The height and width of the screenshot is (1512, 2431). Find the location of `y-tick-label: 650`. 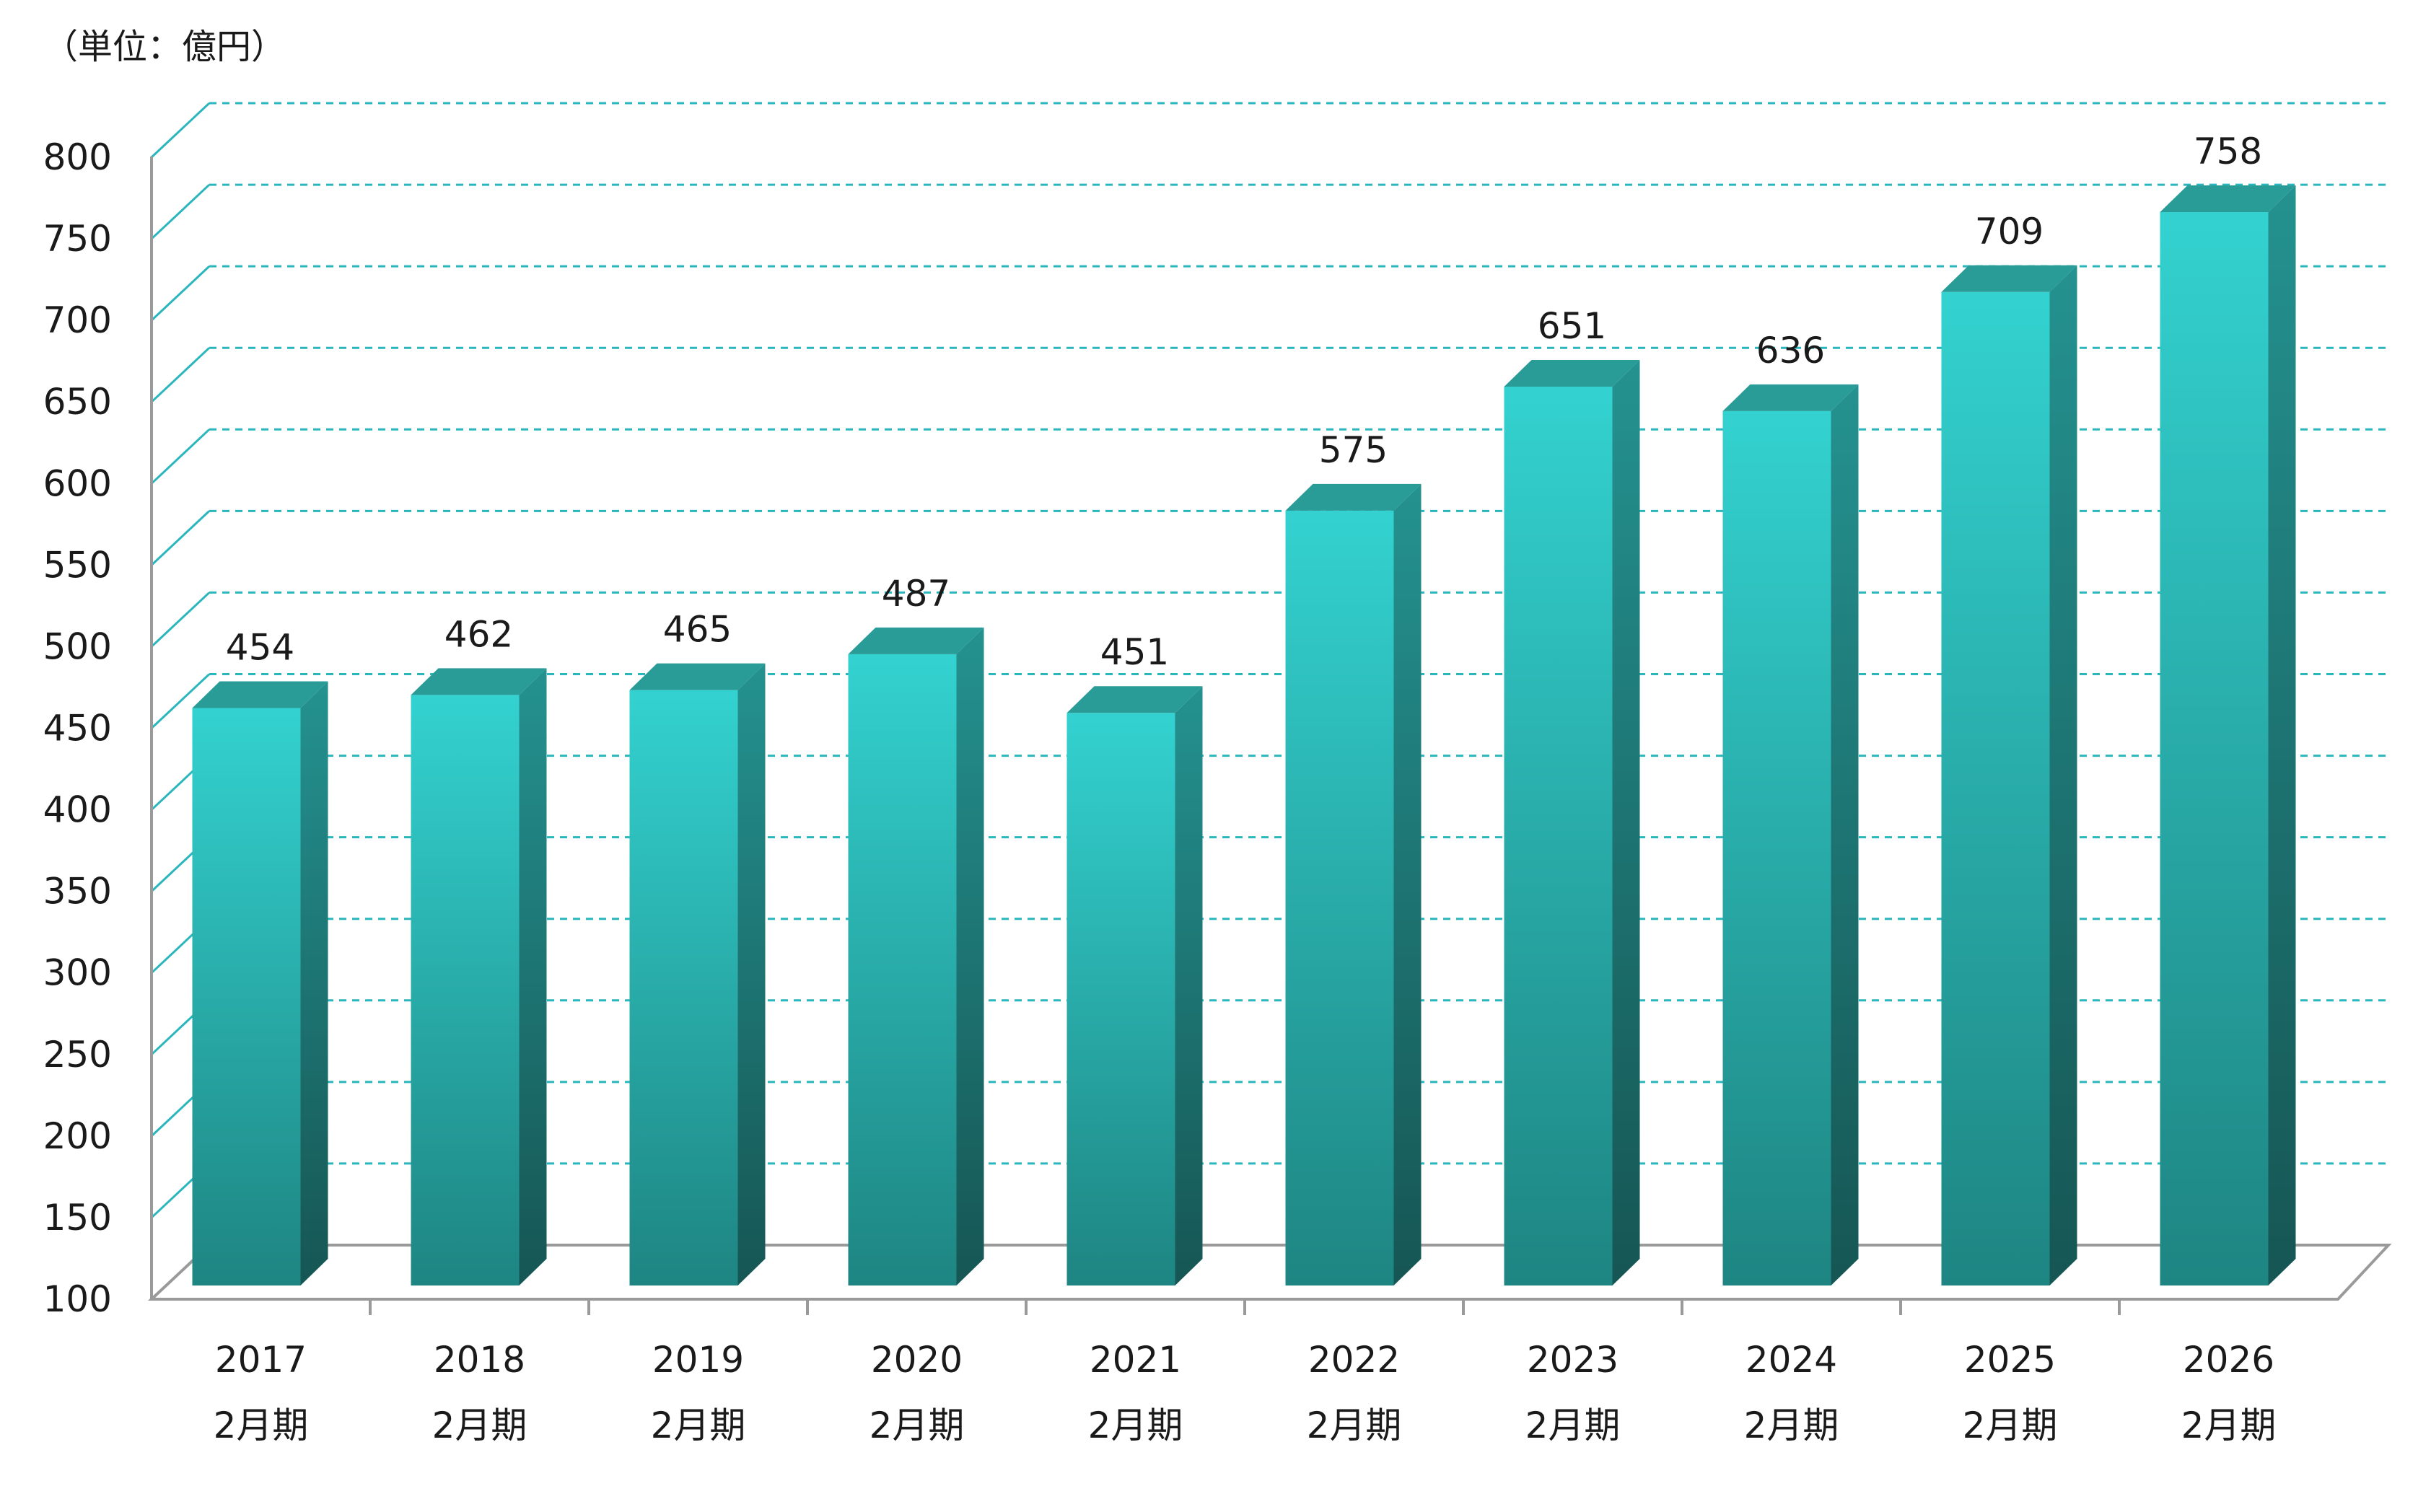

y-tick-label: 650 is located at coordinates (77, 402).